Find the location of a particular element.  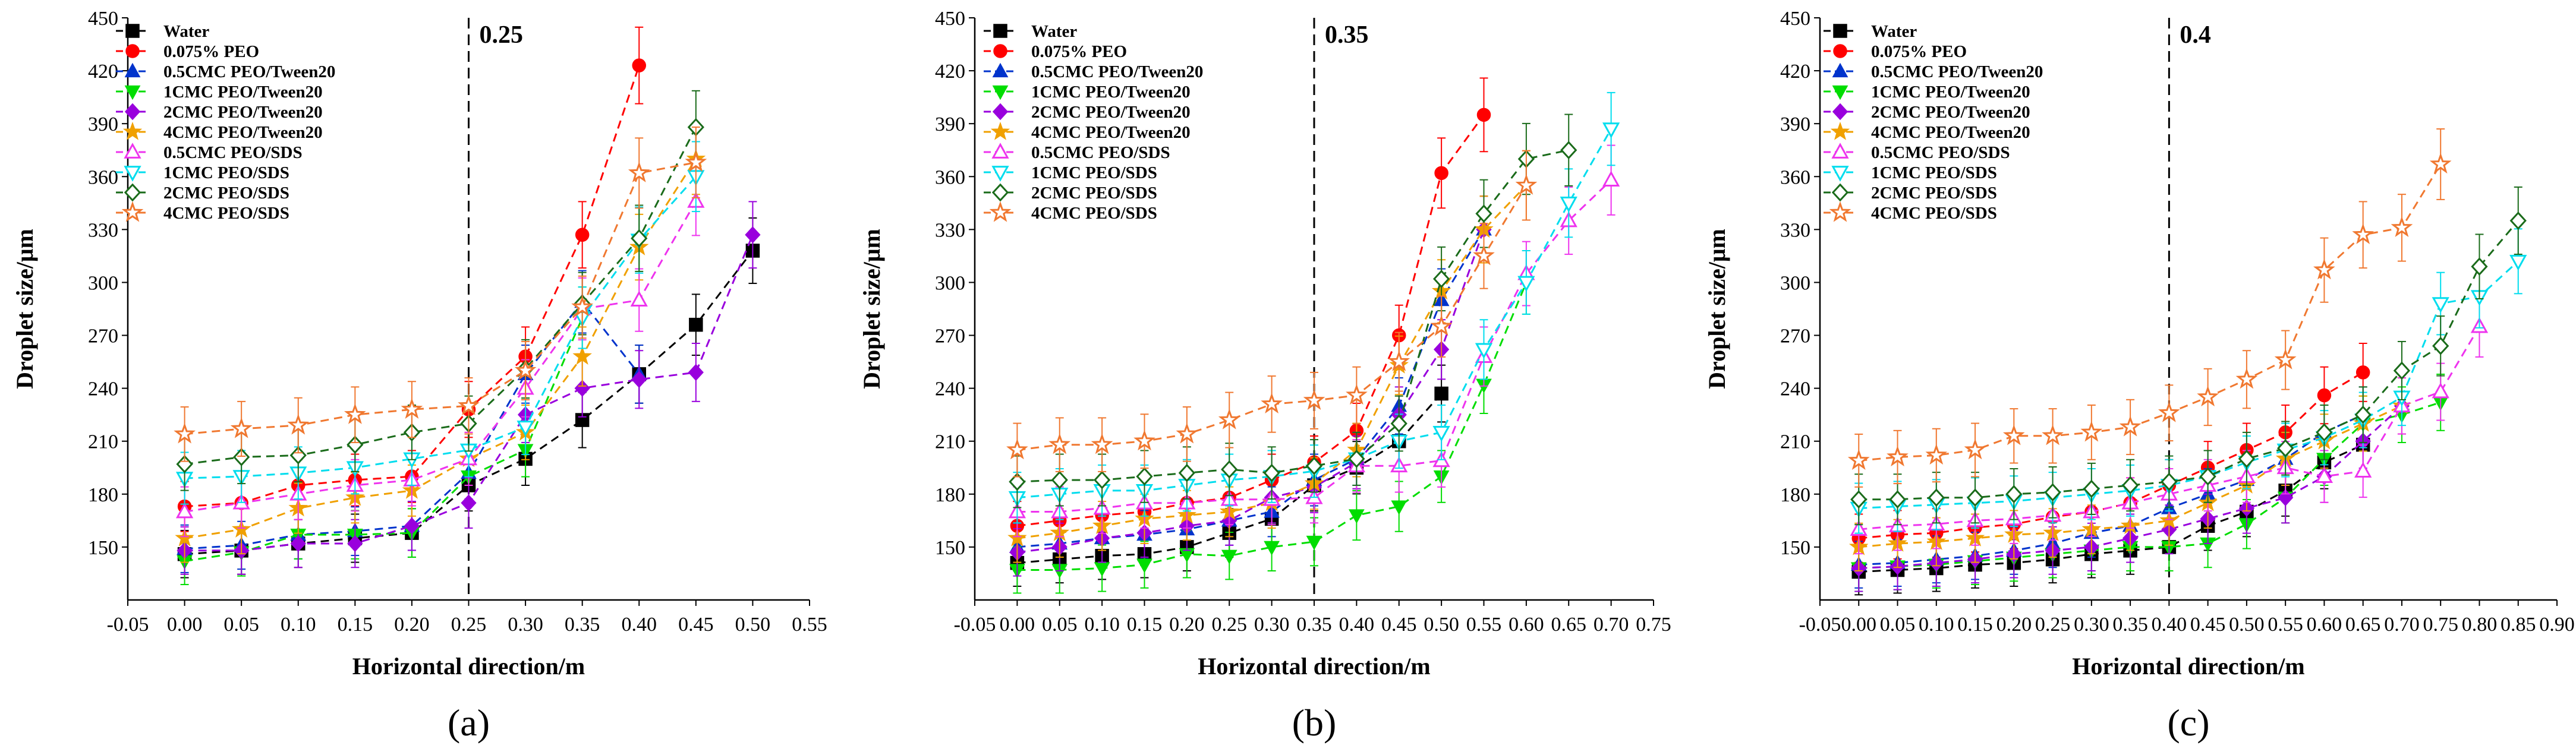

y-tick-label: 390 is located at coordinates (950, 124).